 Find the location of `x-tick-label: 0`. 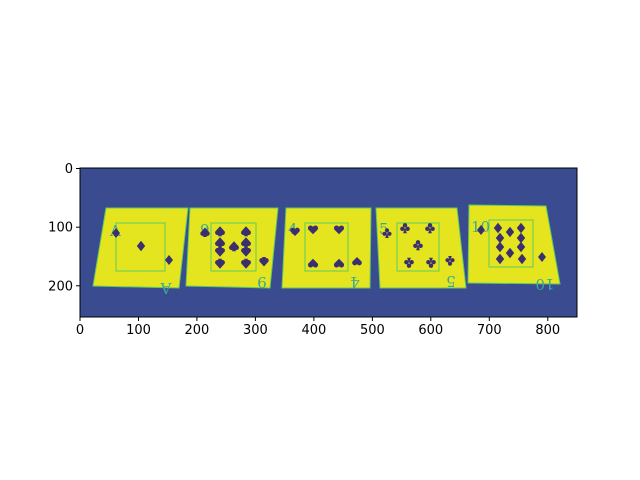

x-tick-label: 0 is located at coordinates (80, 330).